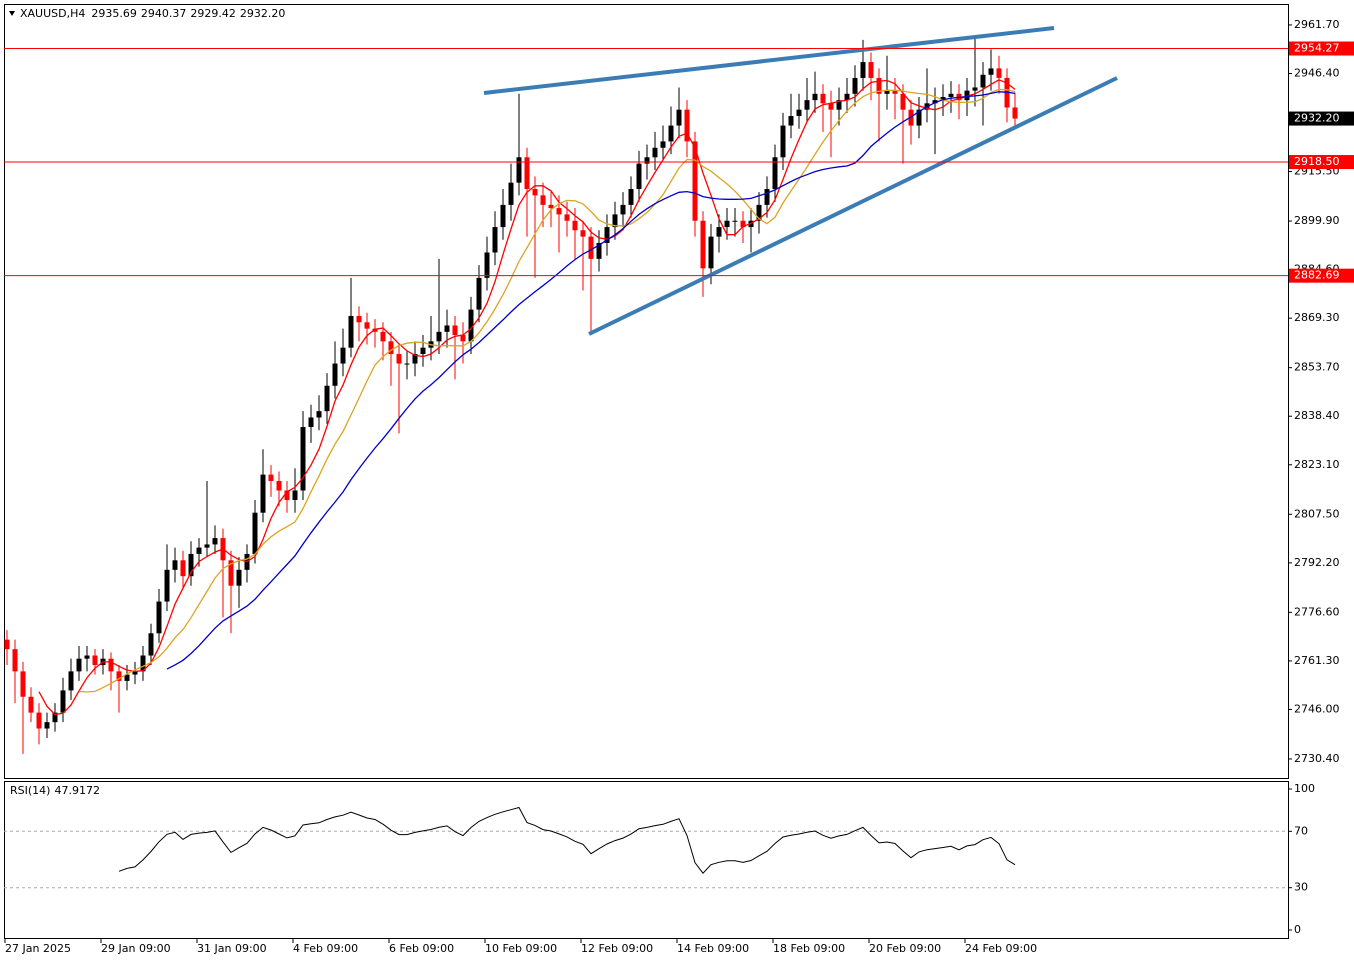 The width and height of the screenshot is (1354, 964). Describe the element at coordinates (1001, 948) in the screenshot. I see `x-tick-label: 24 Feb 09:00` at that location.